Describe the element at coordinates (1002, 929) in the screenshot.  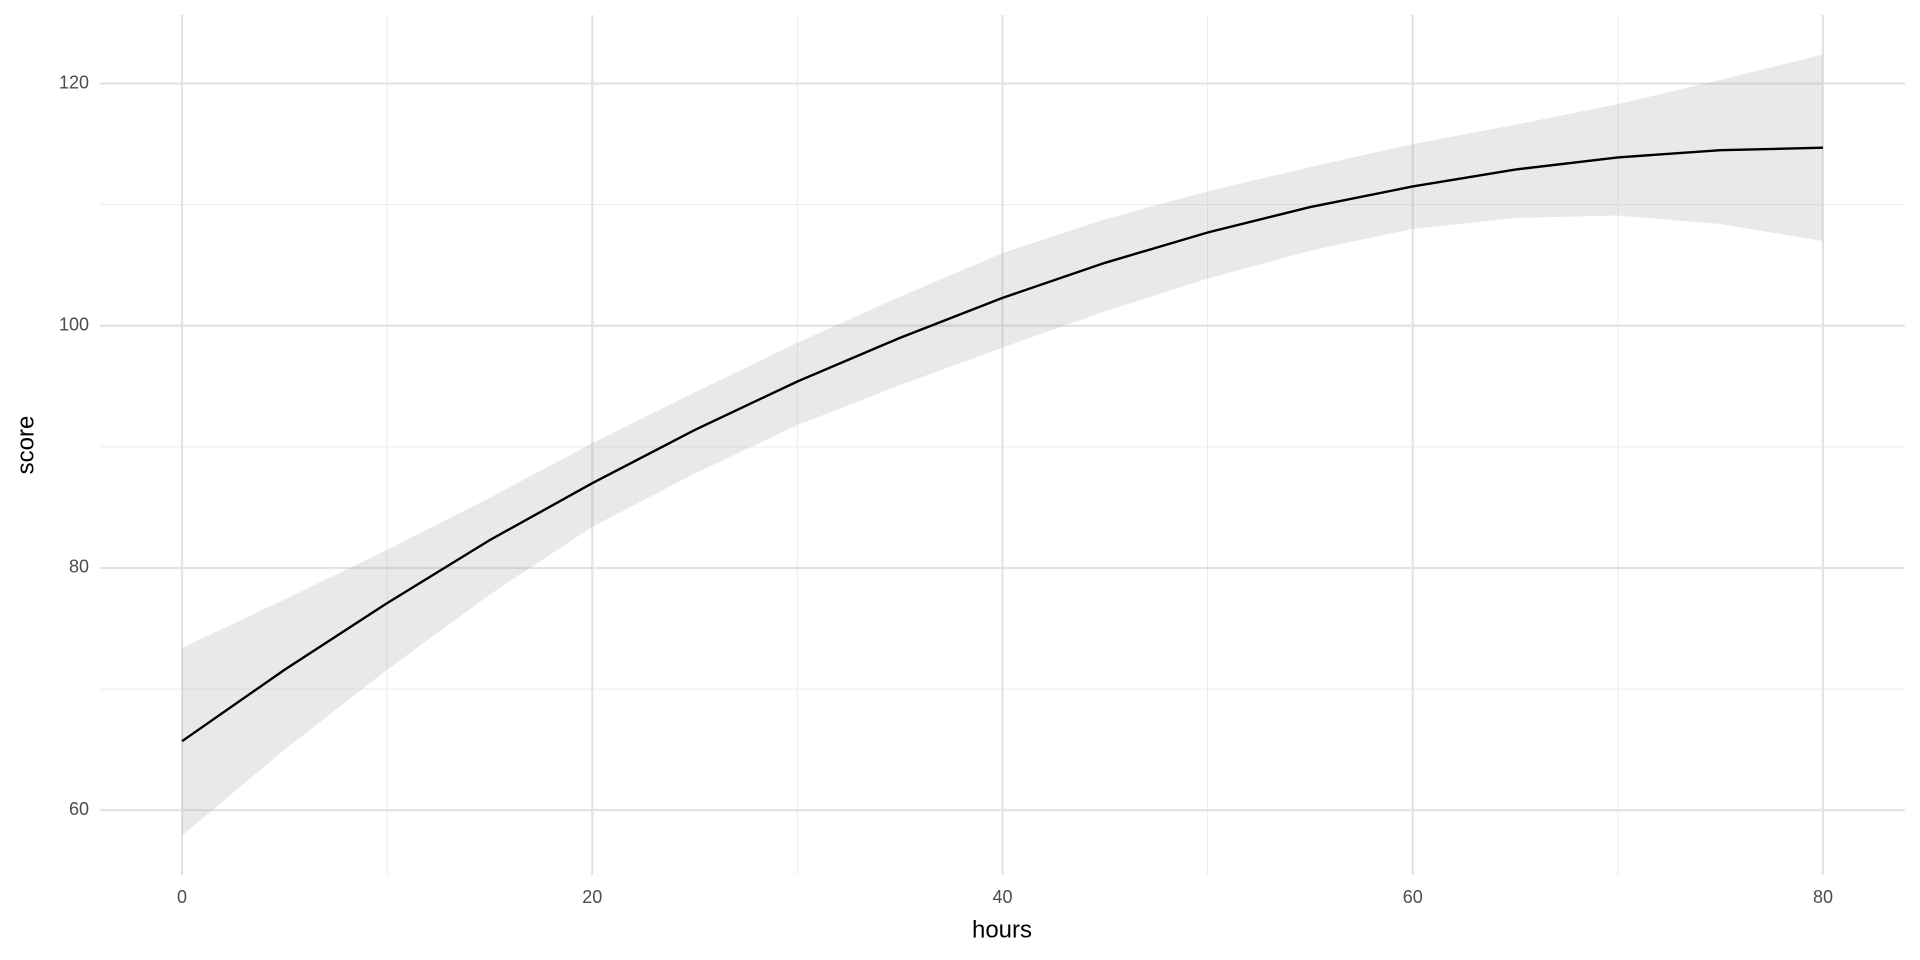
I see `x-axis-title: hours` at that location.